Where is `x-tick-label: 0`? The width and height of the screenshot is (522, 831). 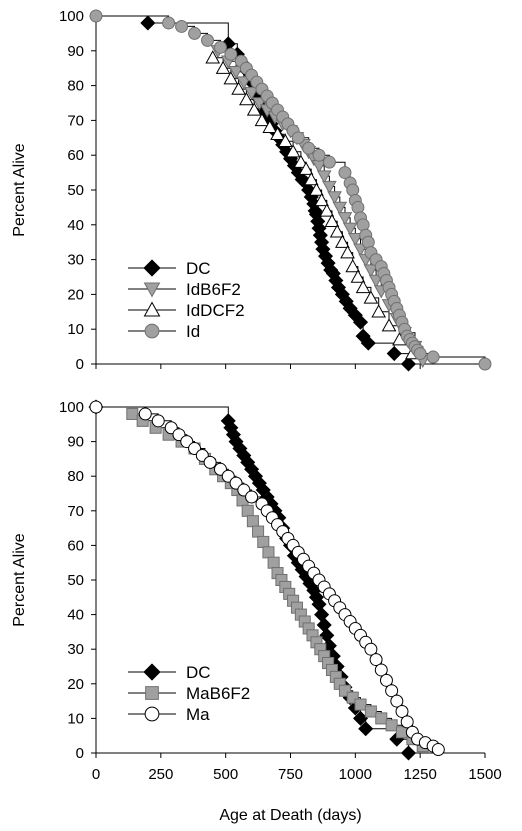
x-tick-label: 0 is located at coordinates (96, 774).